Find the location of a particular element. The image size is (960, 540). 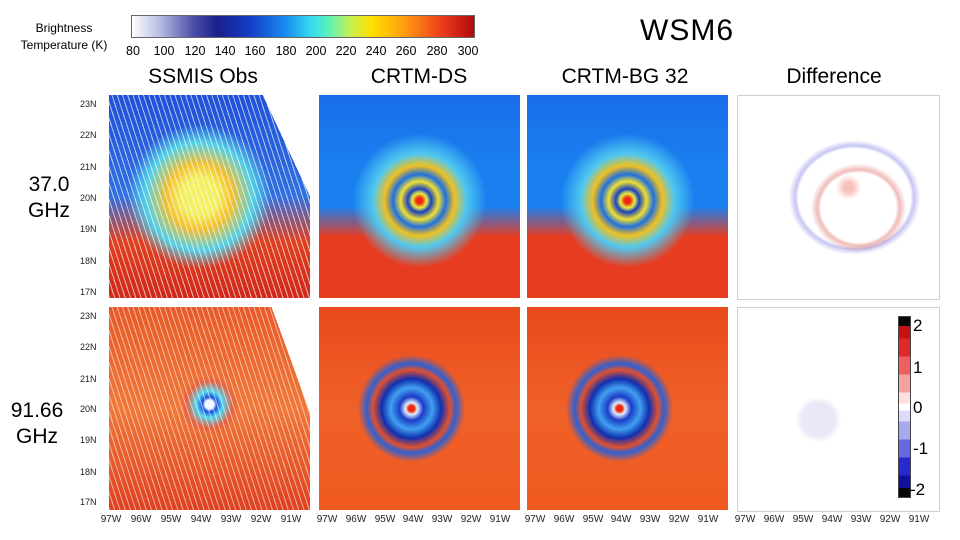

row-label-line: 37.0 is located at coordinates (49, 184).